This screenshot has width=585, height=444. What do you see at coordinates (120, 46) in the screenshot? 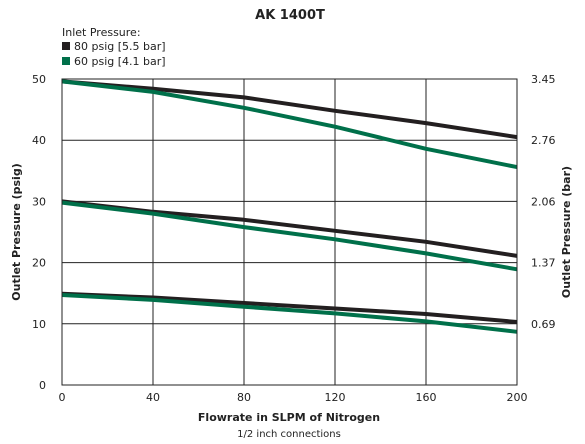
I see `legend-label-0: 80 psig [5.5 bar]` at bounding box center [120, 46].